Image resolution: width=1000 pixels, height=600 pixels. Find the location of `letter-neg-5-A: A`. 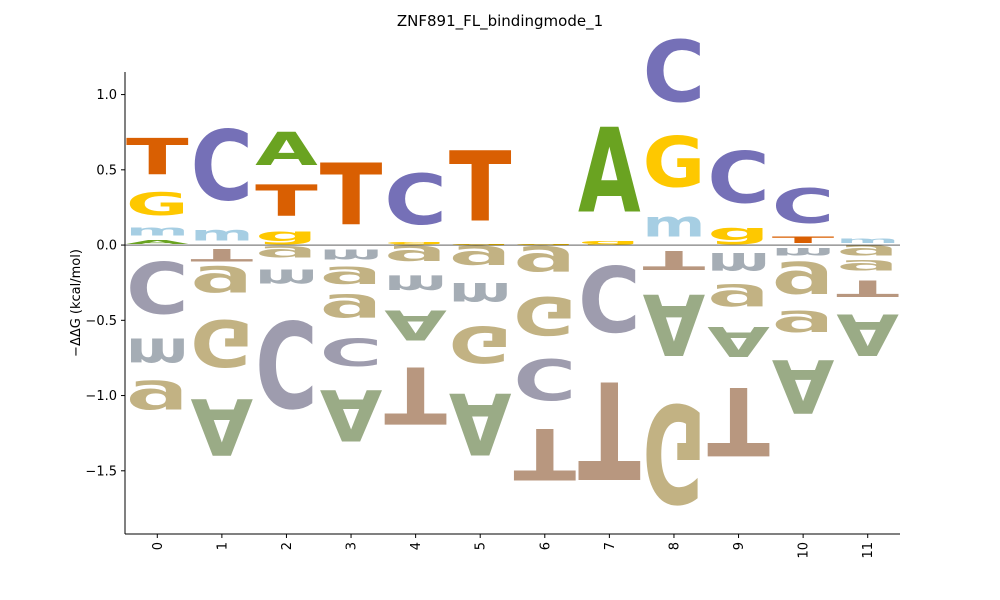

letter-neg-5-A: A is located at coordinates (480, 422).